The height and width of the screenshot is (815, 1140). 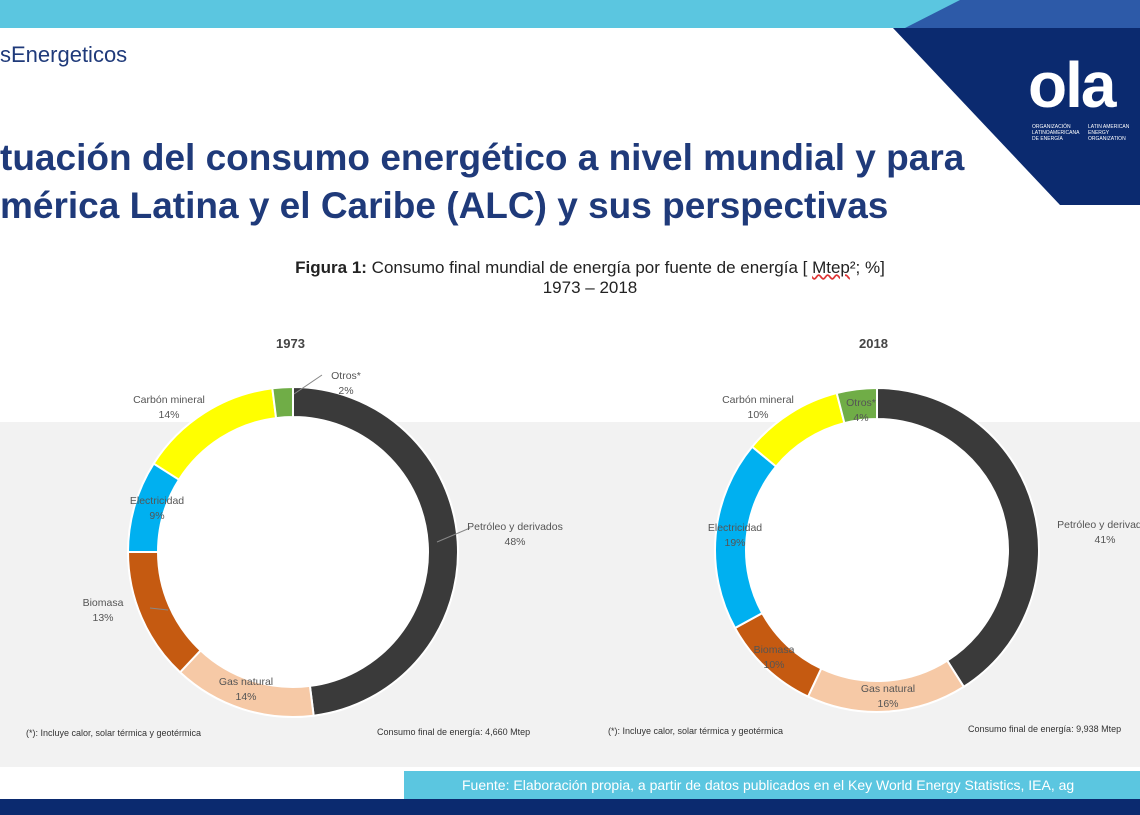 I want to click on ola-logo: ola, so click(x=1072, y=85).